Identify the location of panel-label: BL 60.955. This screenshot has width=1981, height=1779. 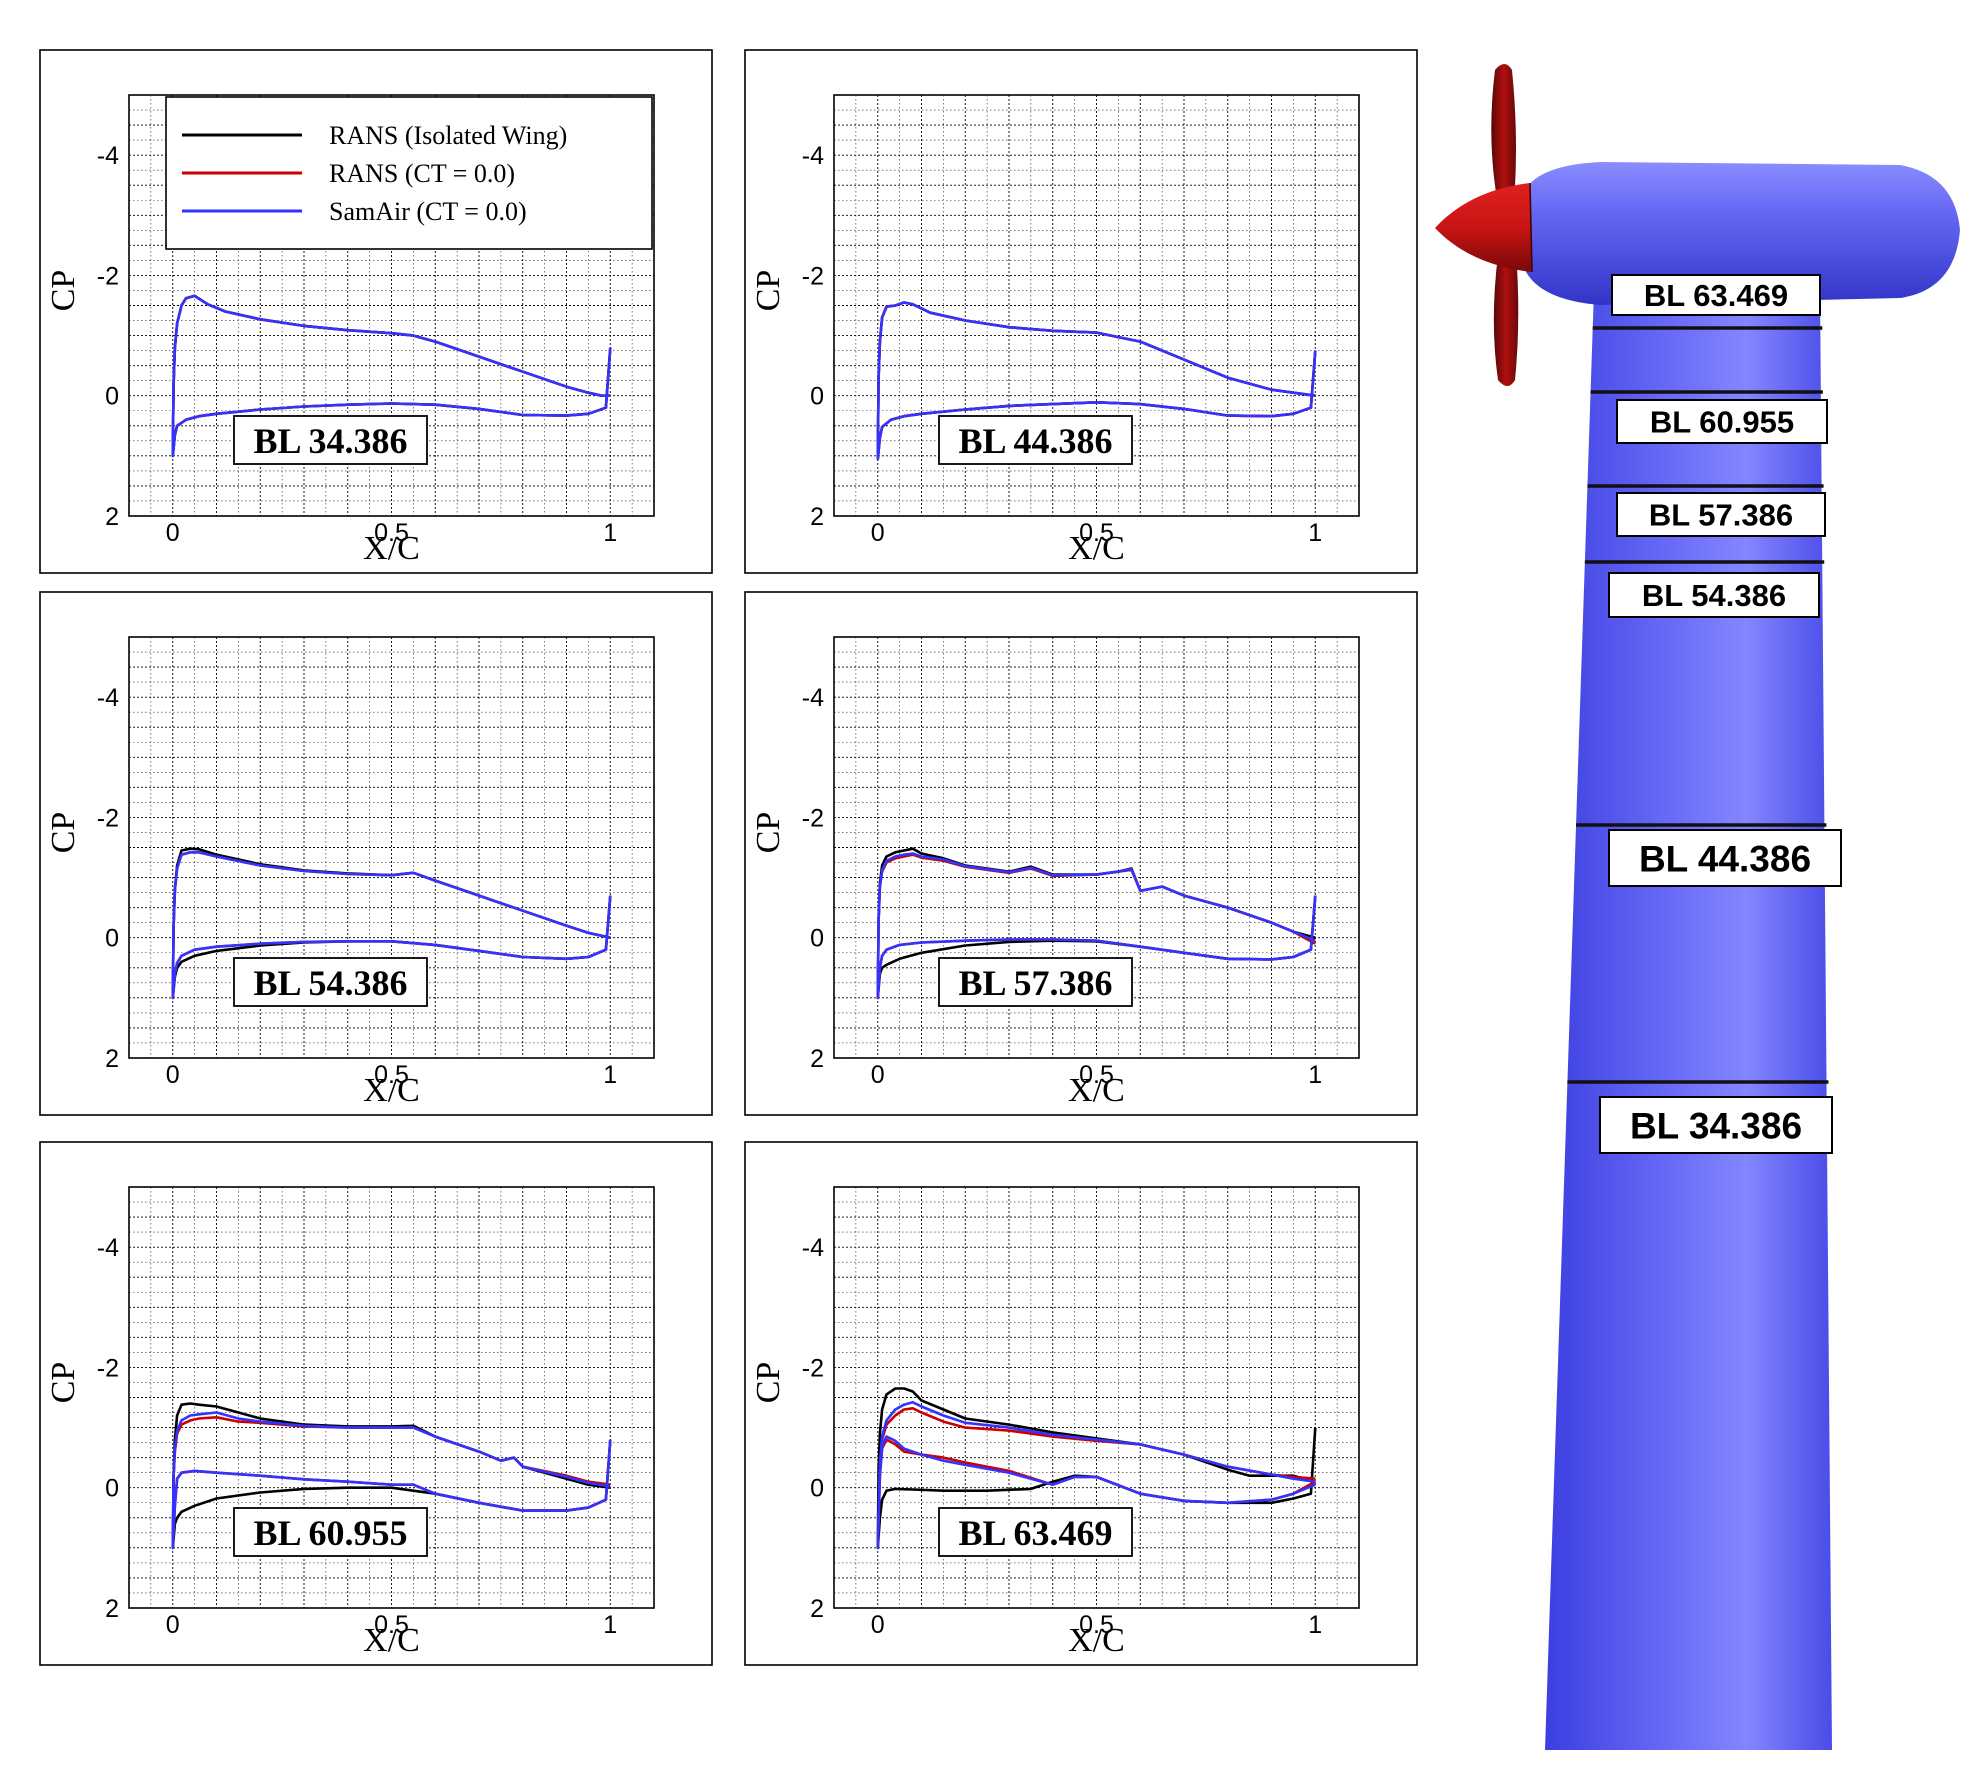
(330, 1533).